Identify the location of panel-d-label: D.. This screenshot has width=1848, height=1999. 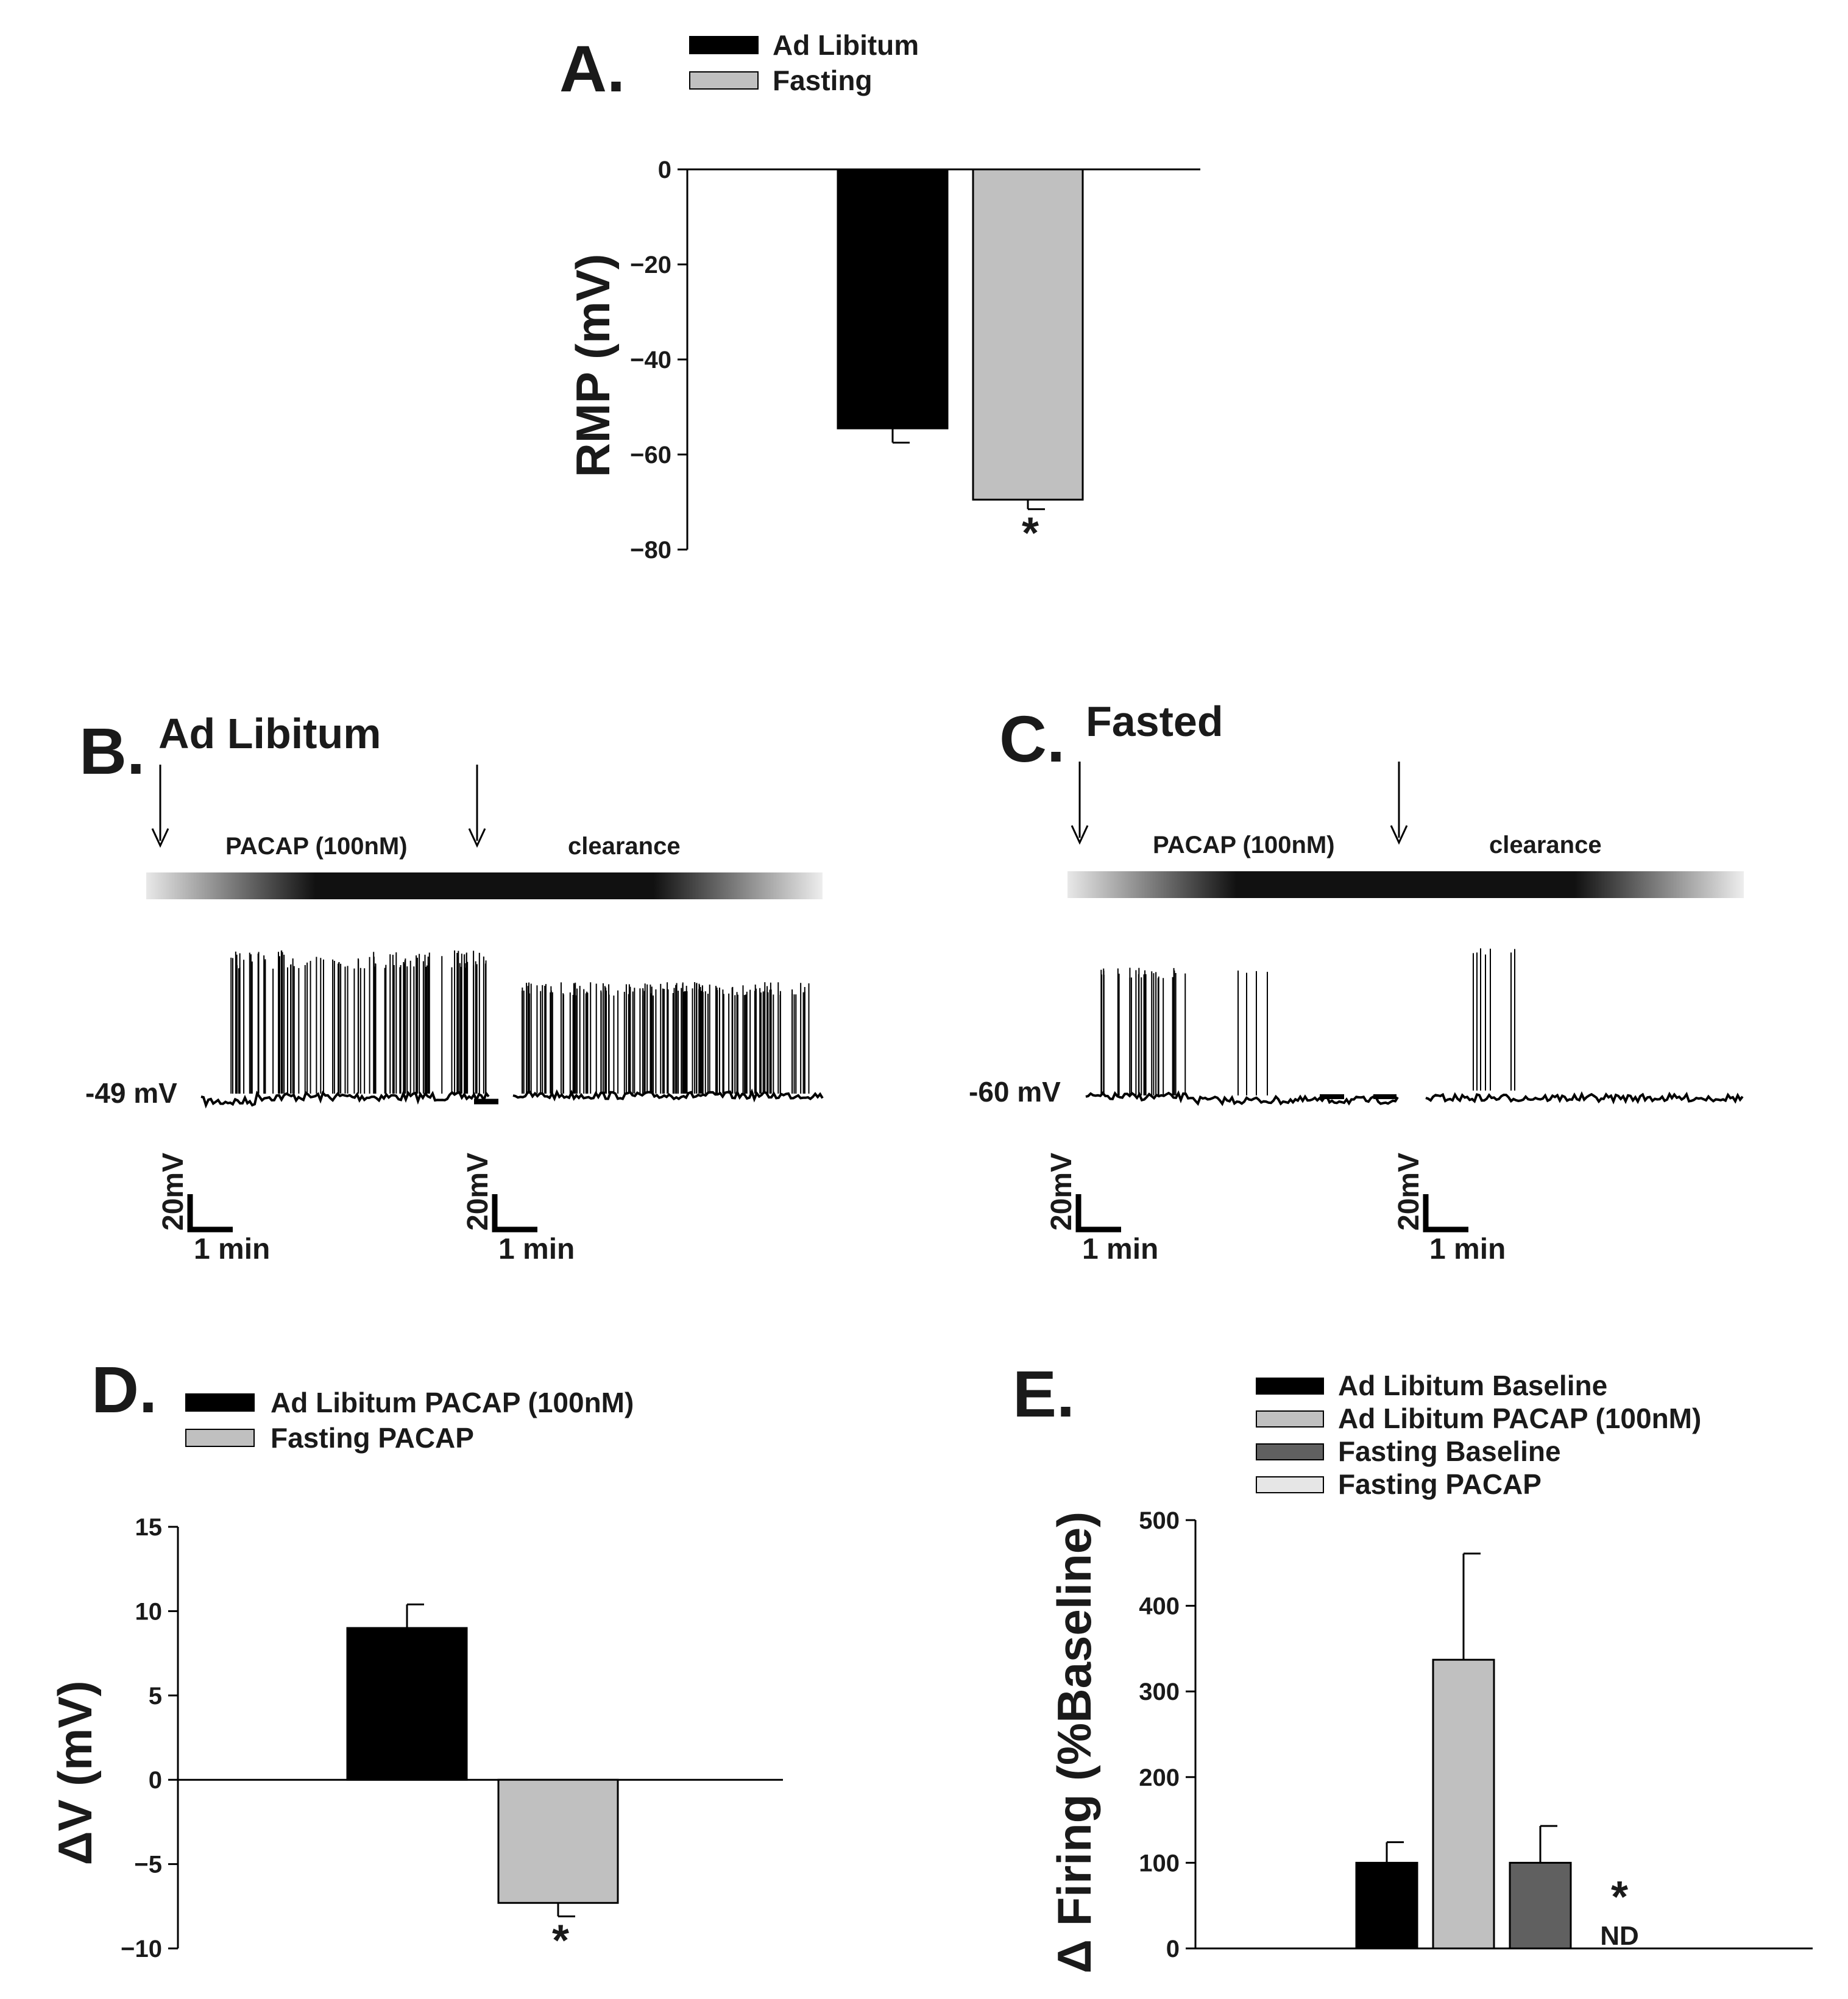
(124, 1389).